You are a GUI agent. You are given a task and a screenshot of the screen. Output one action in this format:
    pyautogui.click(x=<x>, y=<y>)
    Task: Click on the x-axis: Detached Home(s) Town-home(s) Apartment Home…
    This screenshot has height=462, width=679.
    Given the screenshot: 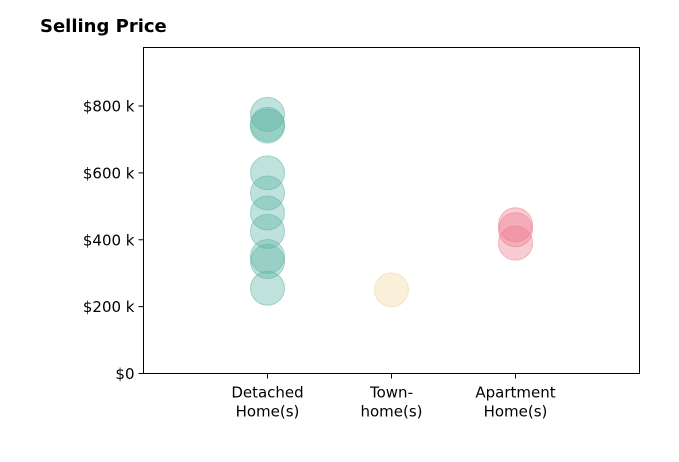 What is the action you would take?
    pyautogui.click(x=393, y=397)
    